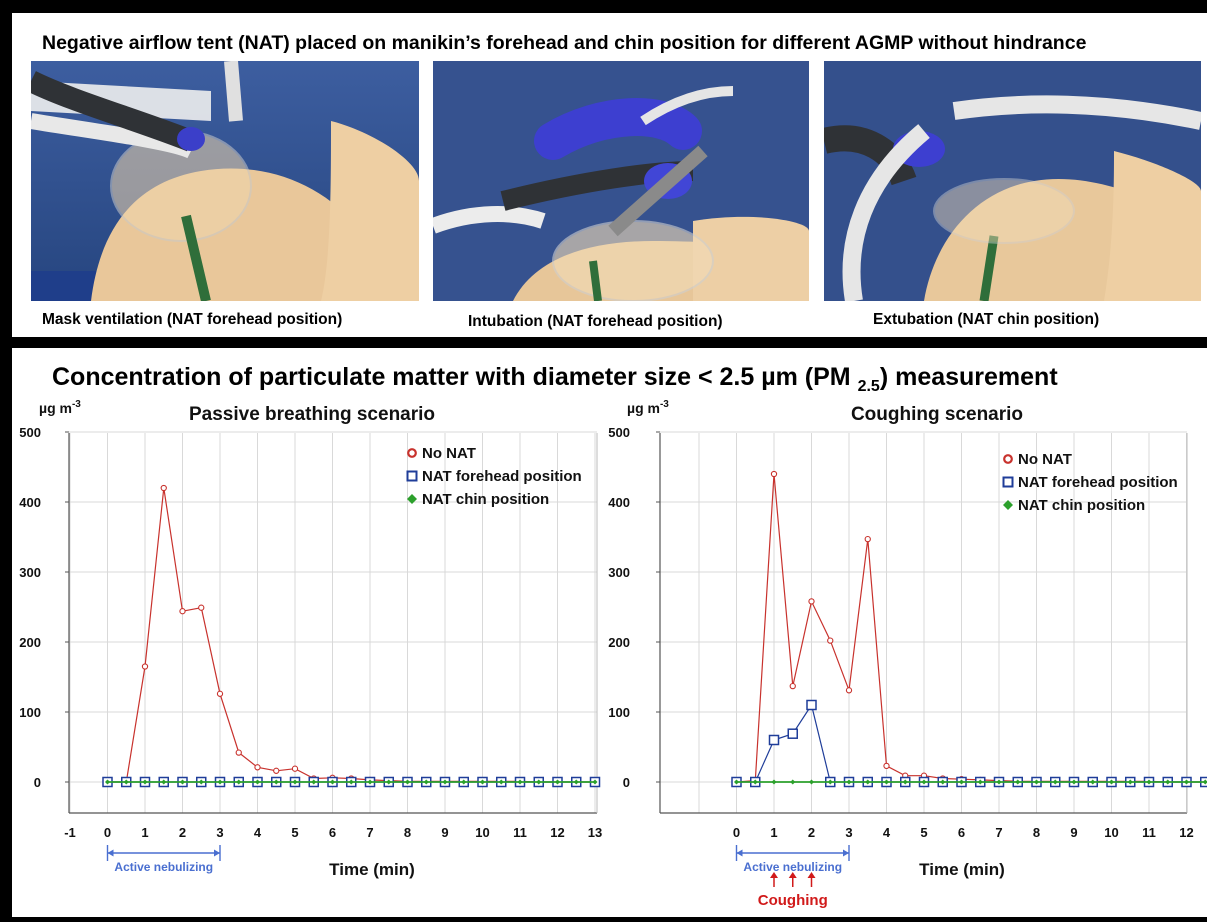  Describe the element at coordinates (407, 832) in the screenshot. I see `x-tick-label: 8` at that location.